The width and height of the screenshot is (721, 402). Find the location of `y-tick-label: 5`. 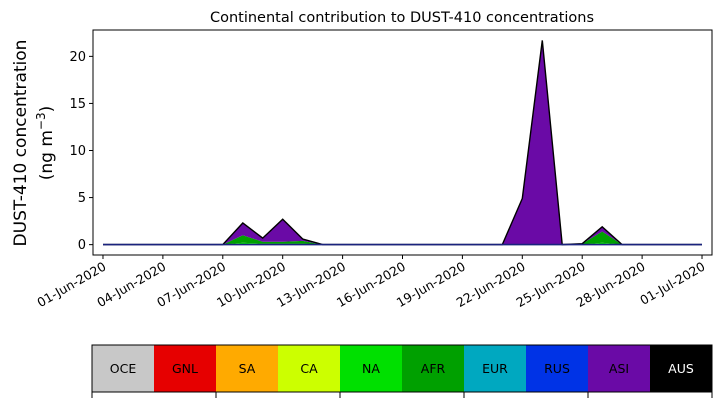

y-tick-label: 5 is located at coordinates (82, 198).